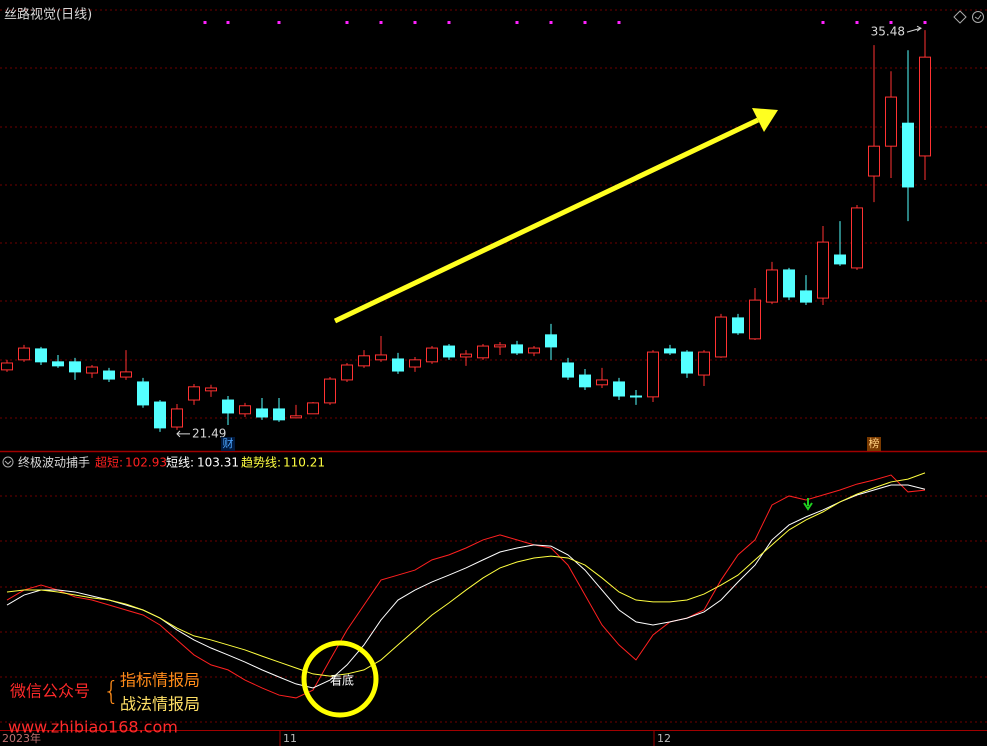 The height and width of the screenshot is (746, 987). Describe the element at coordinates (888, 32) in the screenshot. I see `max-label: 35.48` at that location.